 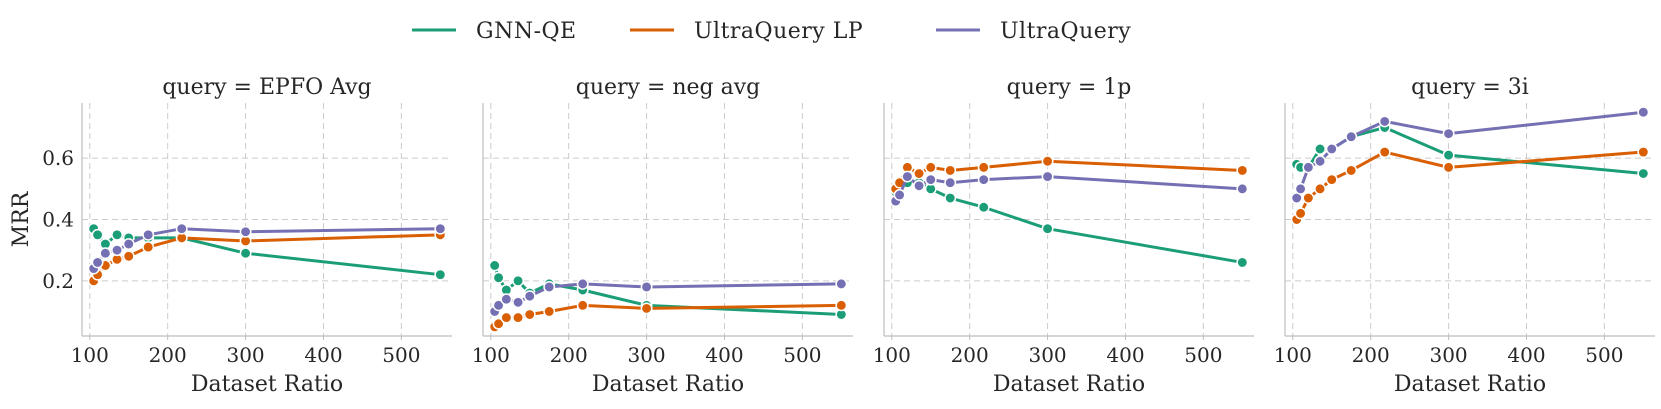 I want to click on series-gnn-qe, so click(x=1069, y=222).